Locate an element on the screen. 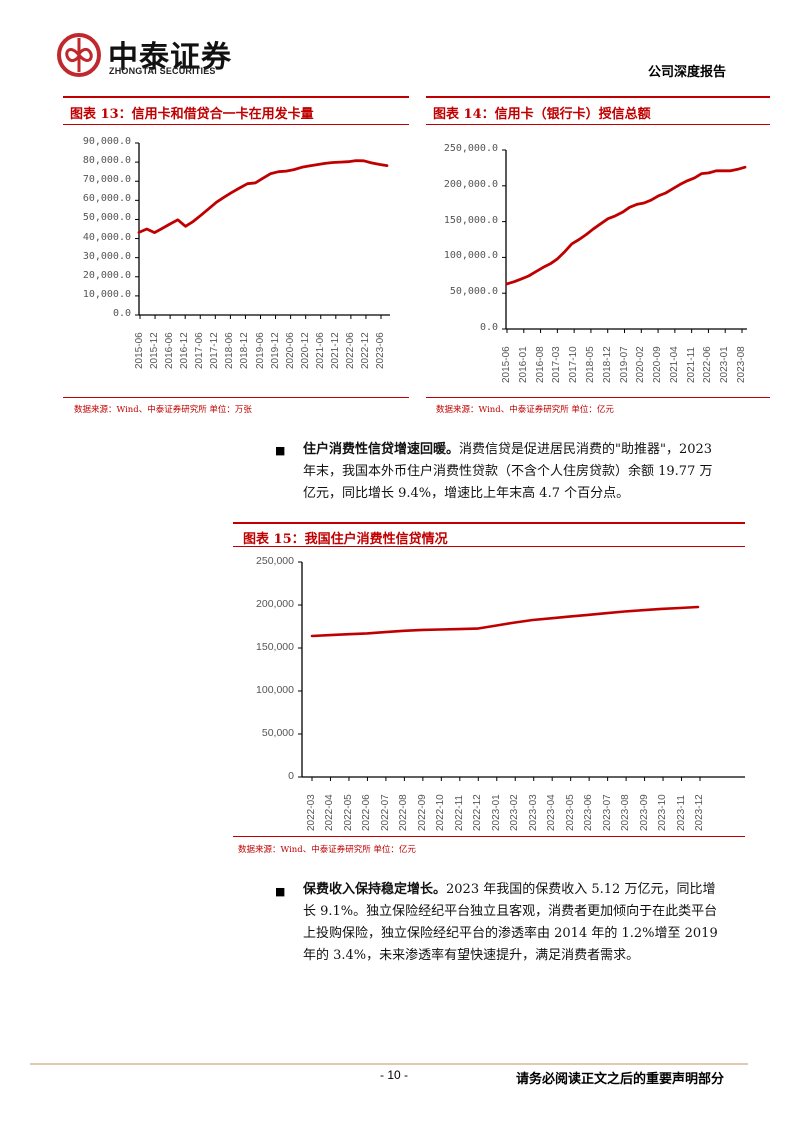  y-tick-label: 80,000.0 is located at coordinates (106, 161).